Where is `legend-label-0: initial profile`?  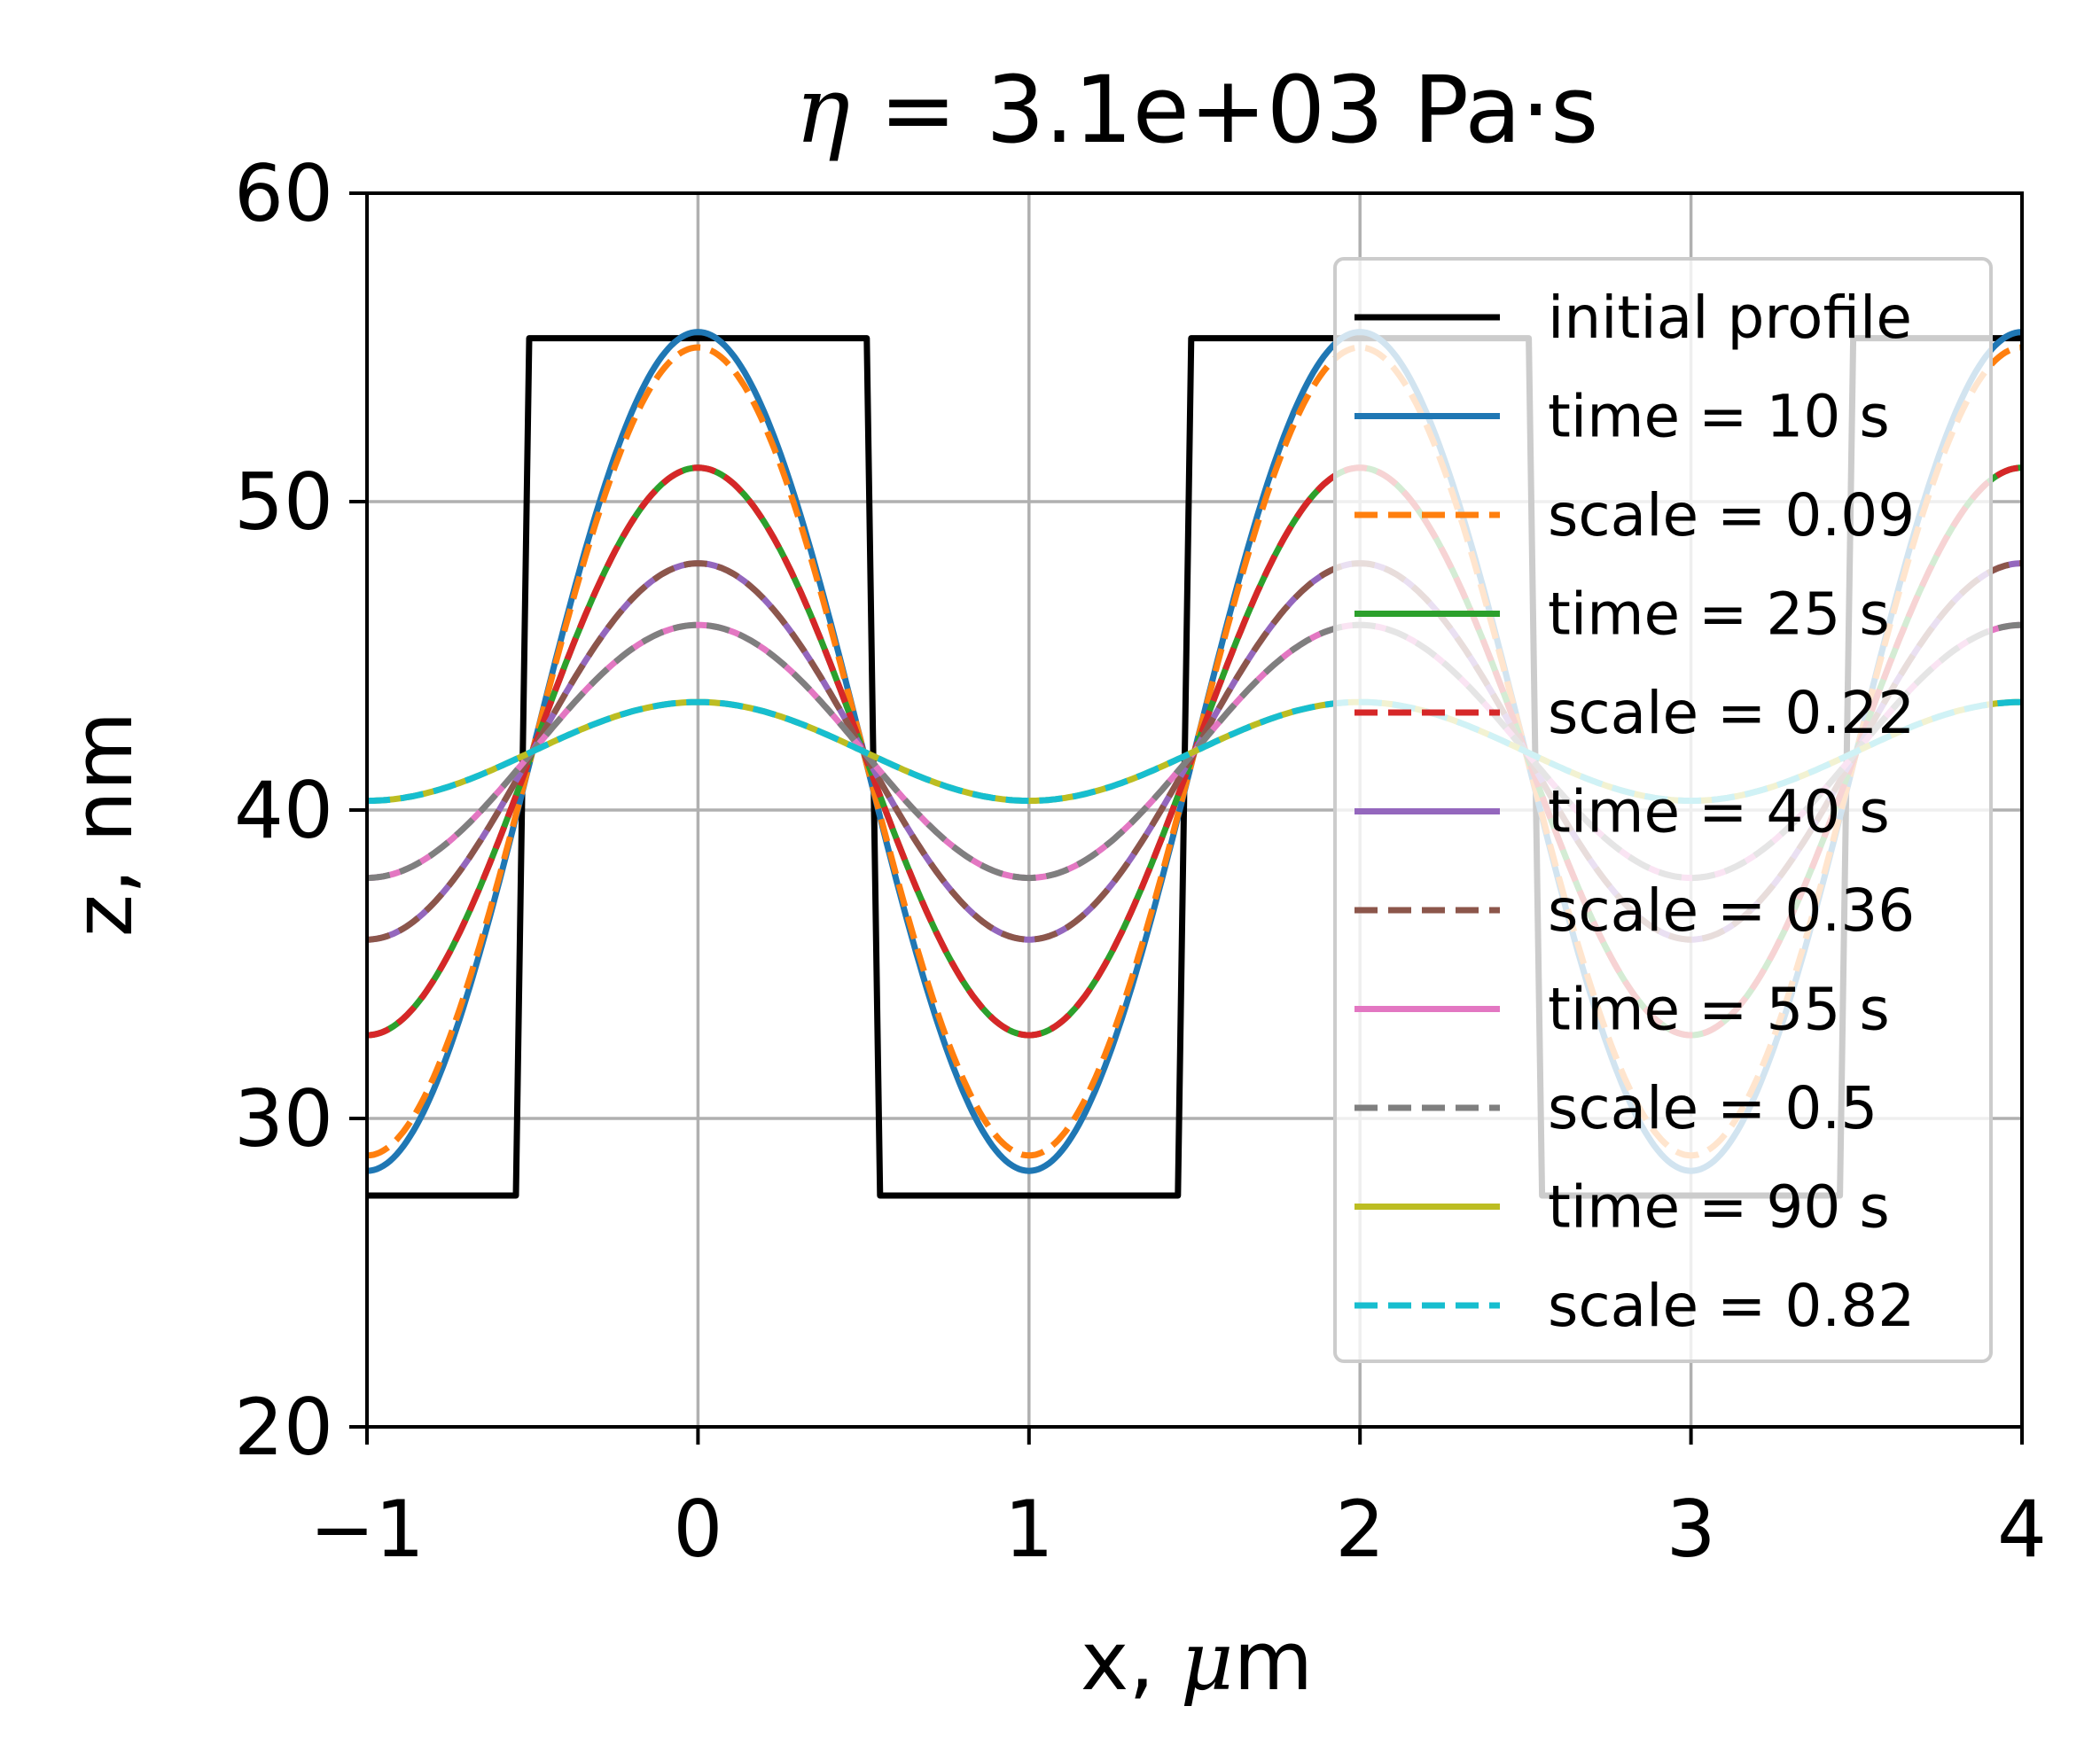
legend-label-0: initial profile is located at coordinates (1730, 318).